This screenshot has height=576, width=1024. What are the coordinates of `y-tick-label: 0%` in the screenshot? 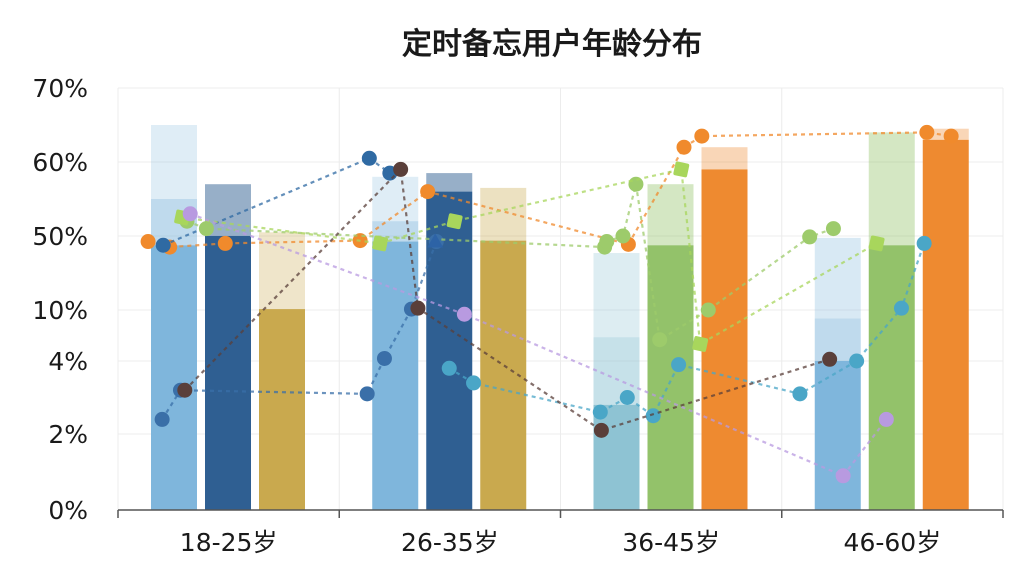 It's located at (68, 510).